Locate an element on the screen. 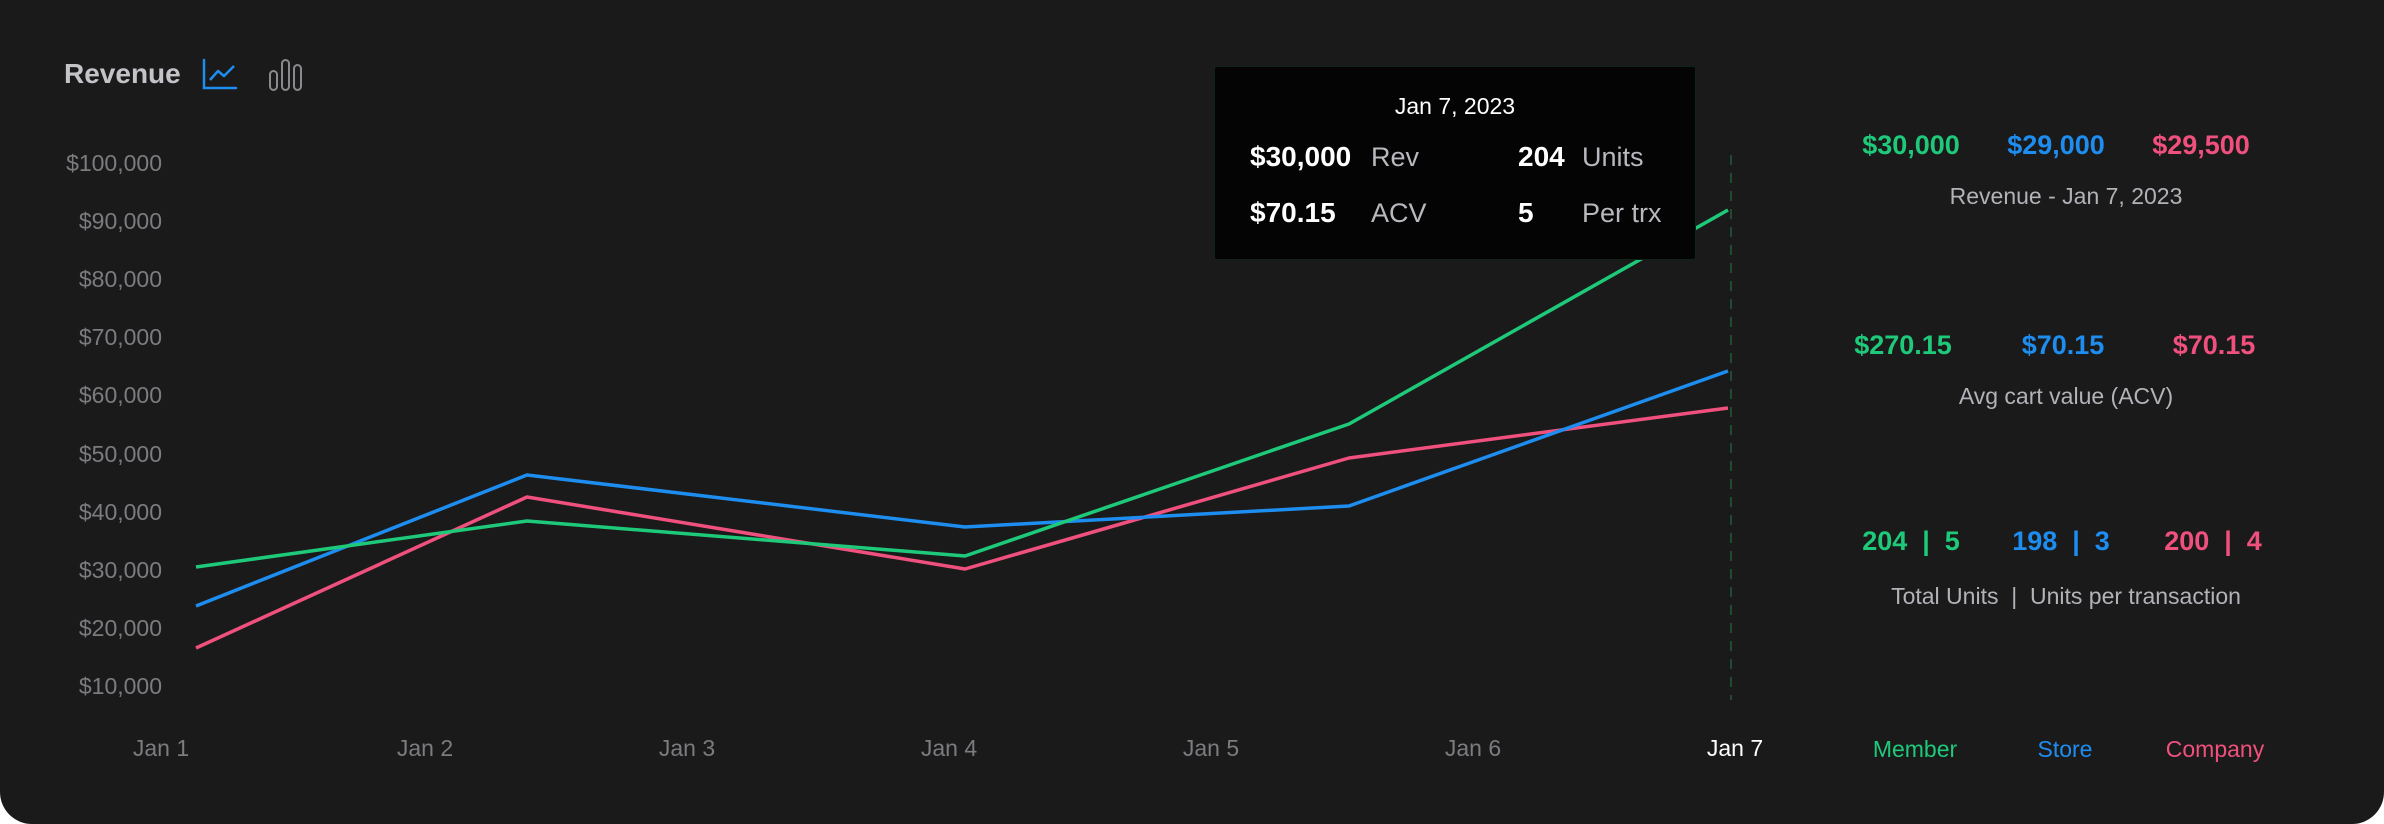  units-stats: 204 | 5 198 | 3 200 | 4 is located at coordinates (2056, 546).